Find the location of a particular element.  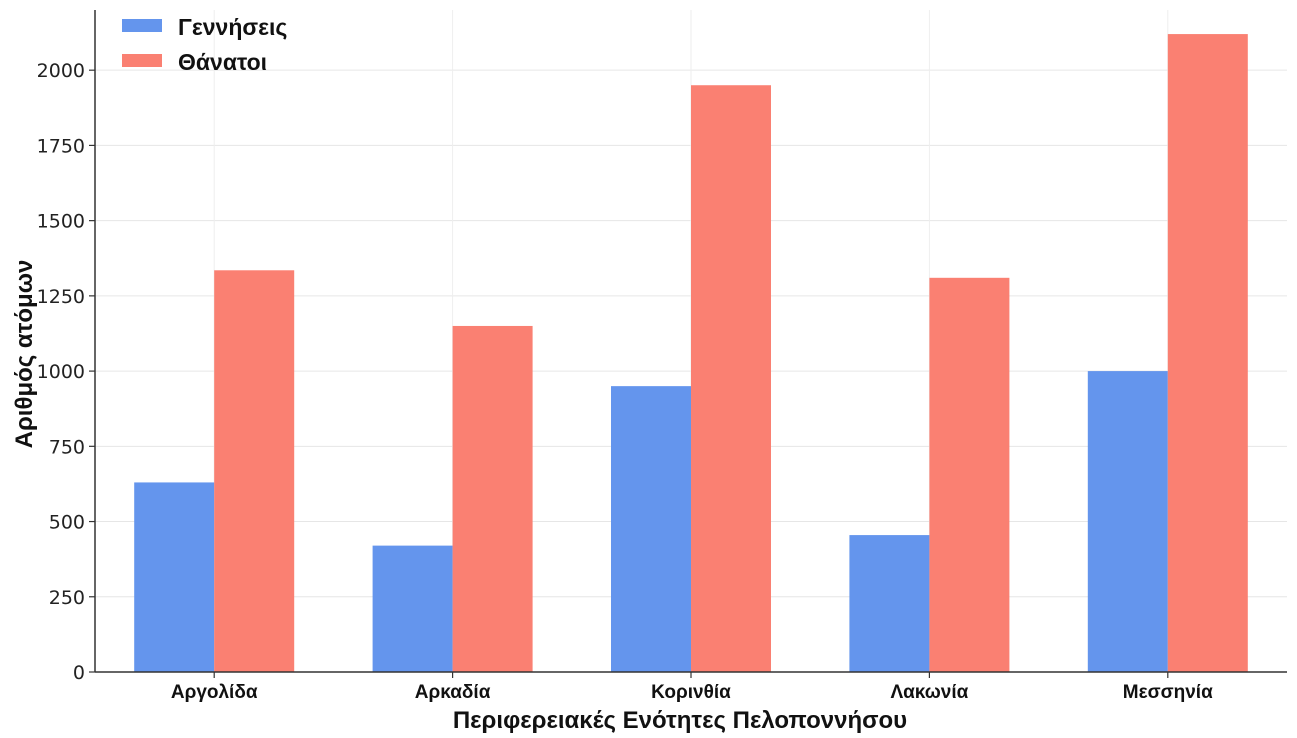

x-tick-labels: Αργολίδα Αρκαδία Κορινθία Λακωνία Μεσσηνία is located at coordinates (692, 692).